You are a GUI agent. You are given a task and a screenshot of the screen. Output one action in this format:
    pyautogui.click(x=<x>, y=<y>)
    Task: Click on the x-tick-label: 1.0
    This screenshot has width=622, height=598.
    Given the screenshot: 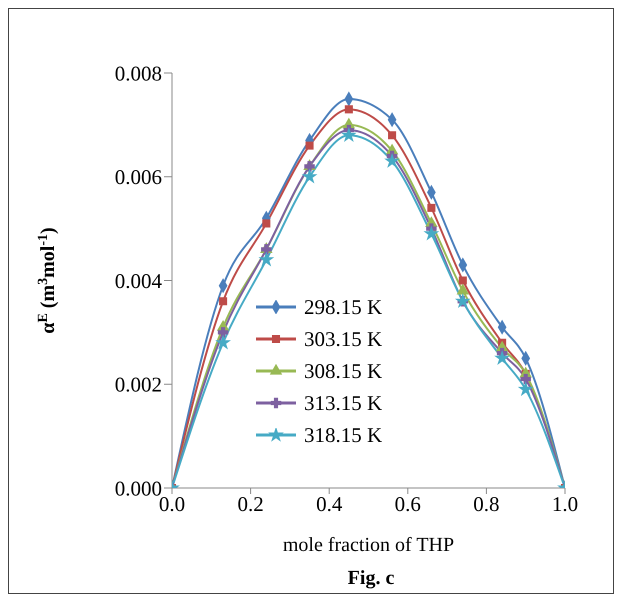 What is the action you would take?
    pyautogui.click(x=565, y=504)
    